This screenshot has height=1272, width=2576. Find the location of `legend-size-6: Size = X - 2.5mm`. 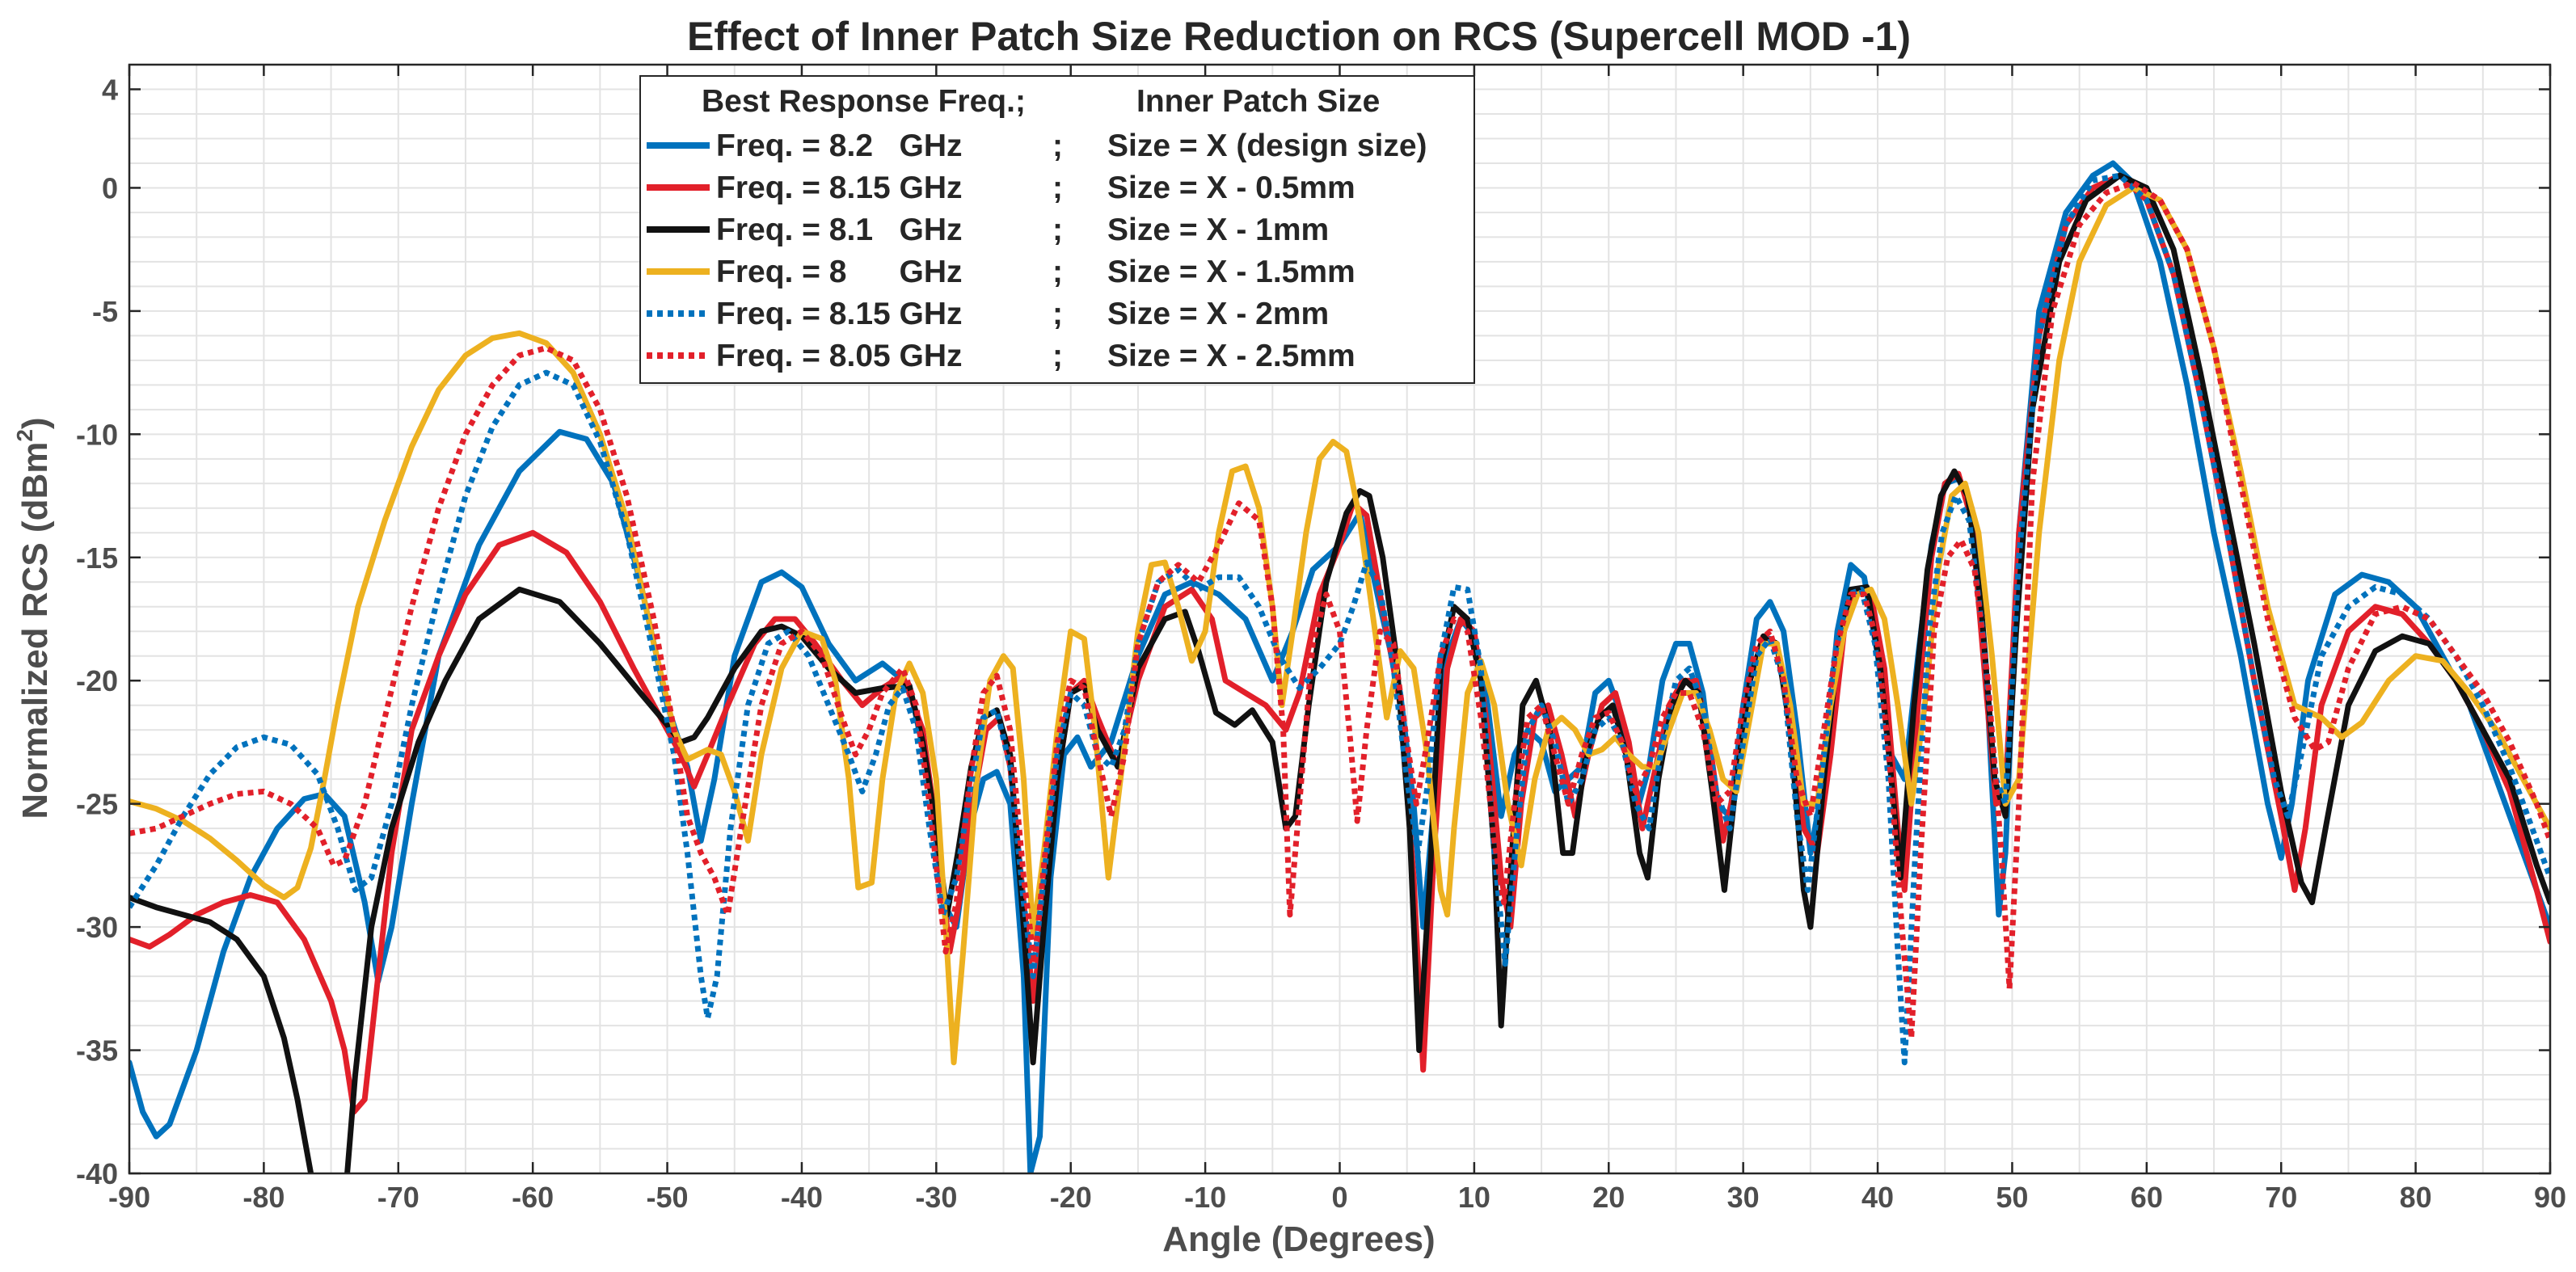

legend-size-6: Size = X - 2.5mm is located at coordinates (1231, 356).